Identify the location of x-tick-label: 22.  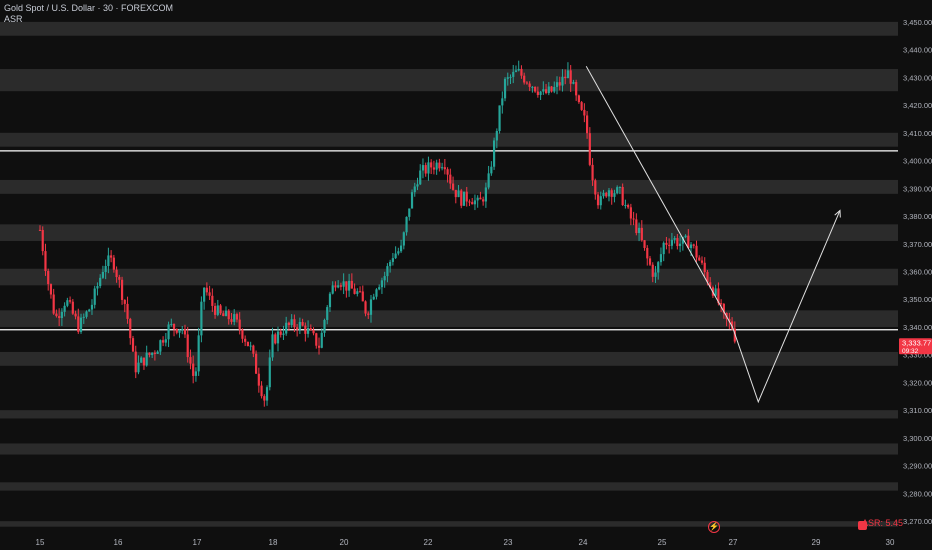
(428, 542).